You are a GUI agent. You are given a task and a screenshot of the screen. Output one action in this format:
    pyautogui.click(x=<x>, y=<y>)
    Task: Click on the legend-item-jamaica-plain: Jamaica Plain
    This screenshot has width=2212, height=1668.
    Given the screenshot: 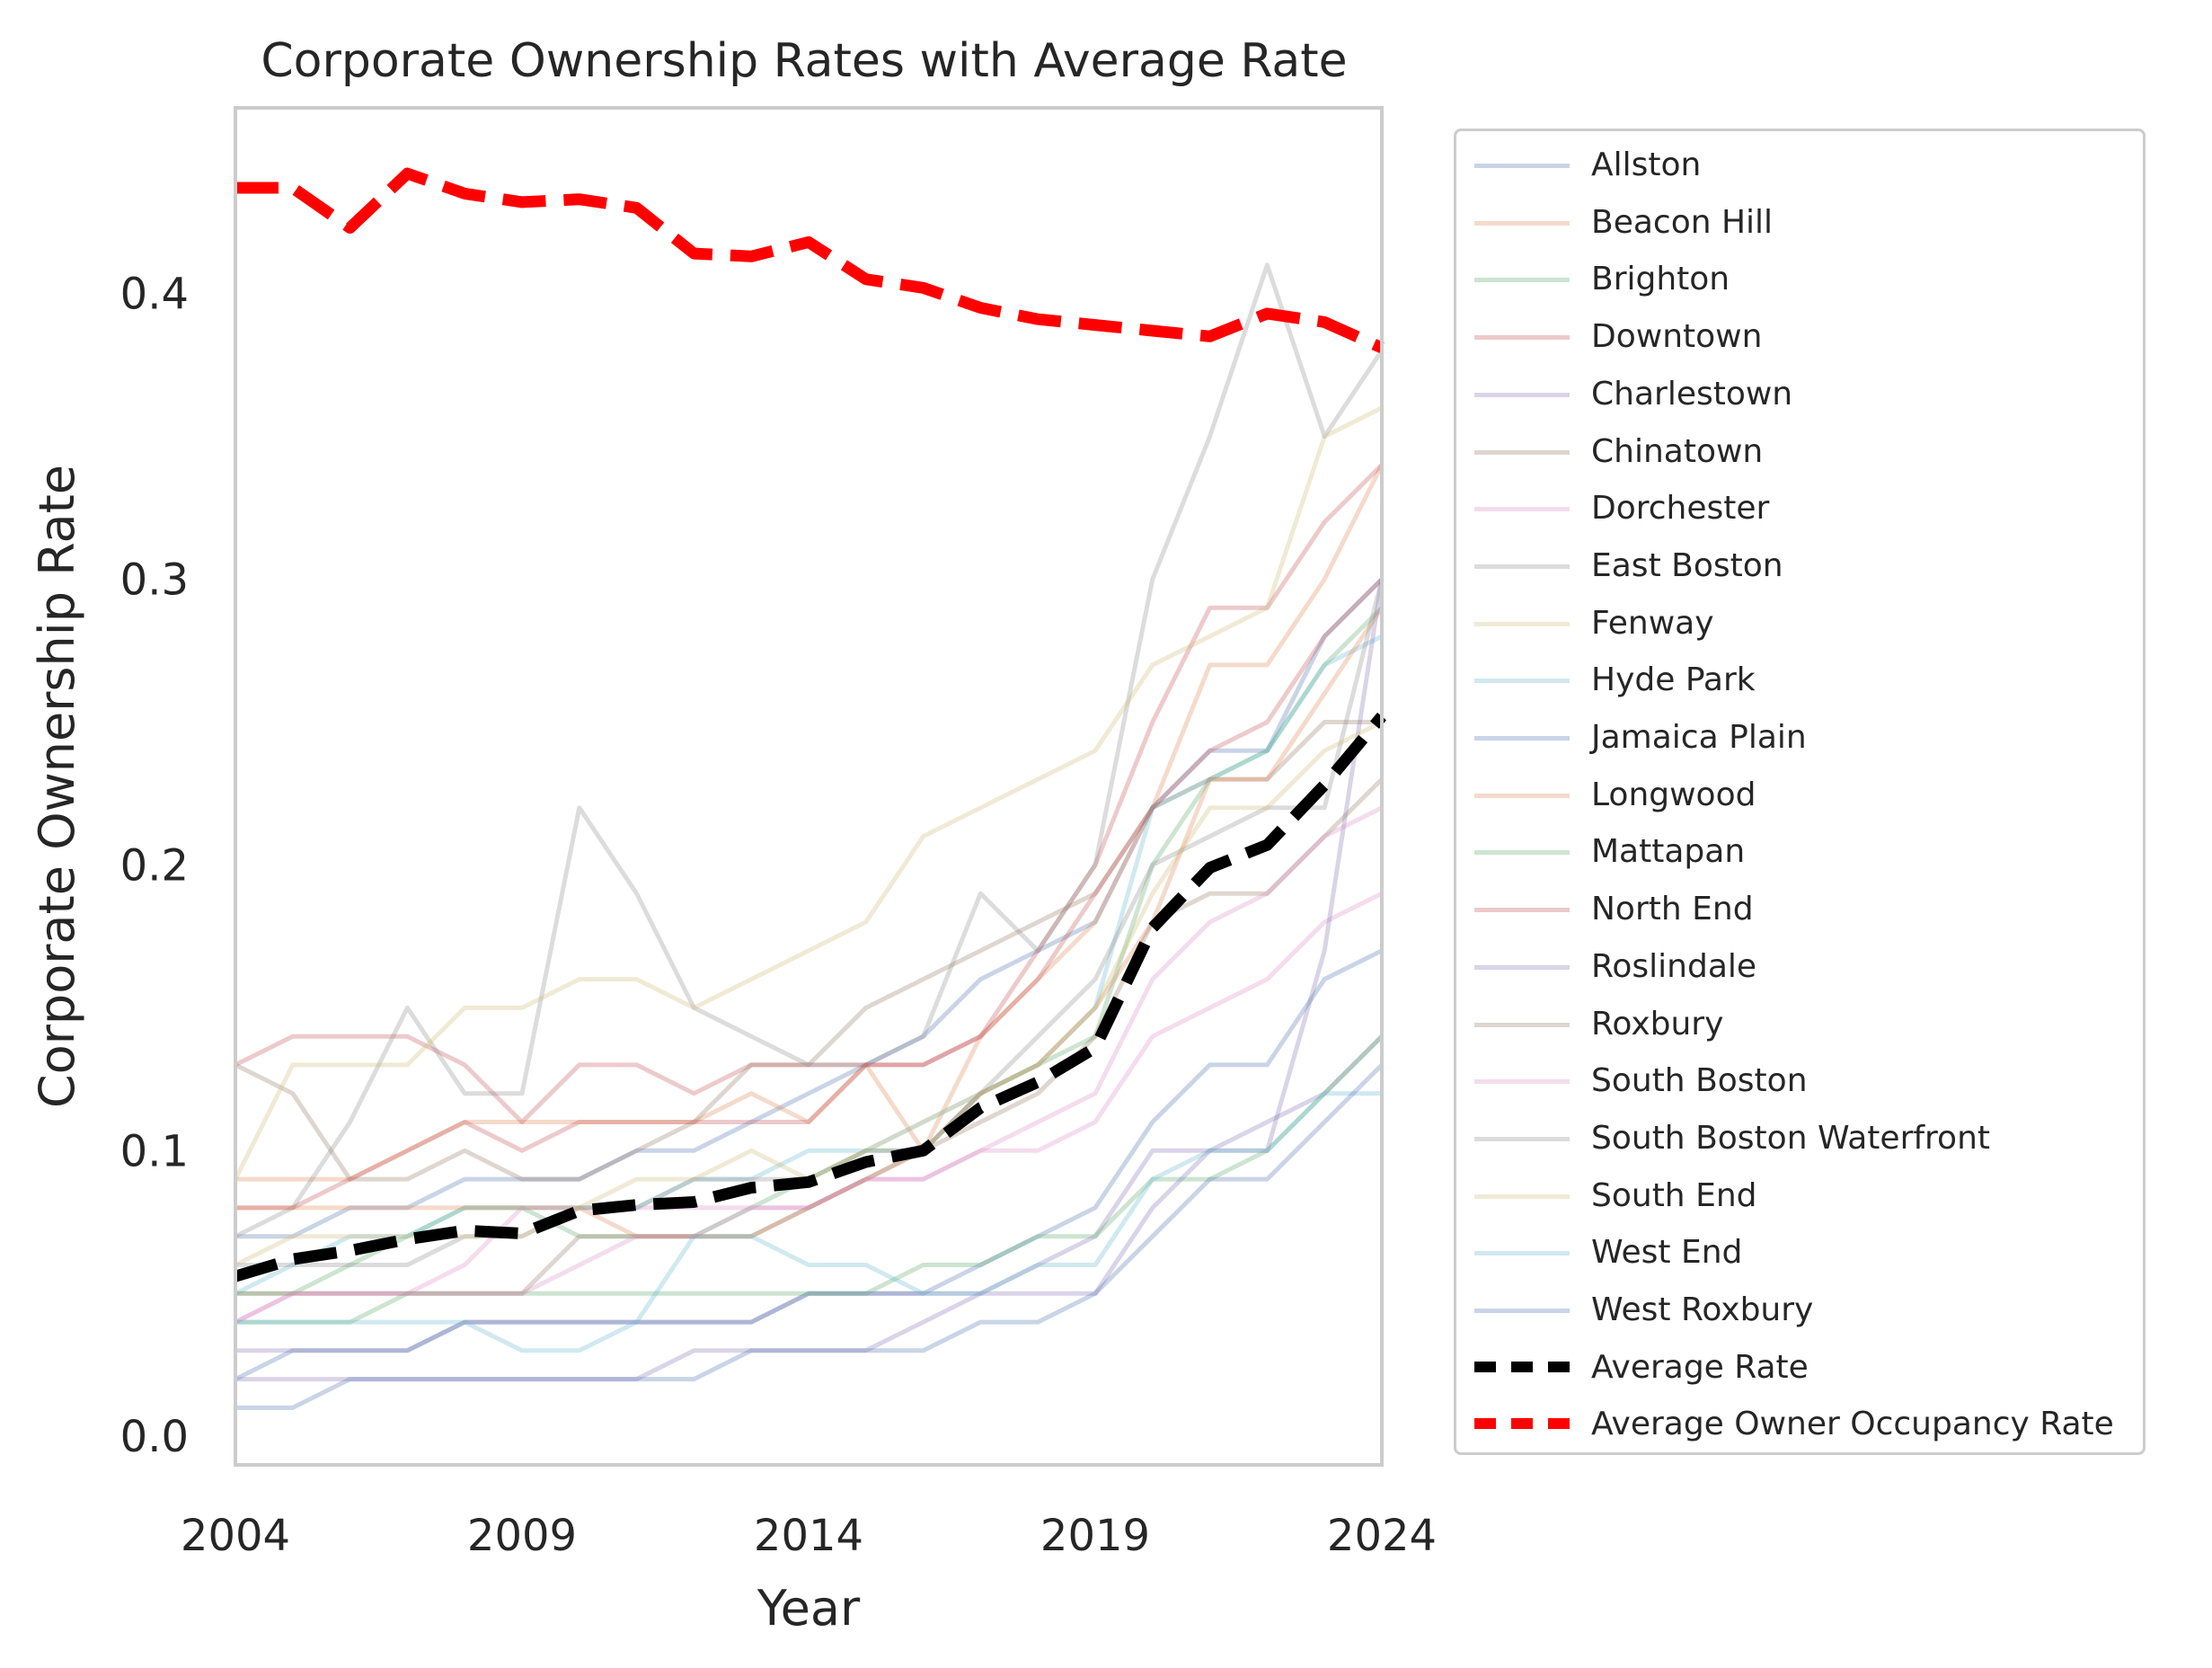 What is the action you would take?
    pyautogui.click(x=1799, y=736)
    